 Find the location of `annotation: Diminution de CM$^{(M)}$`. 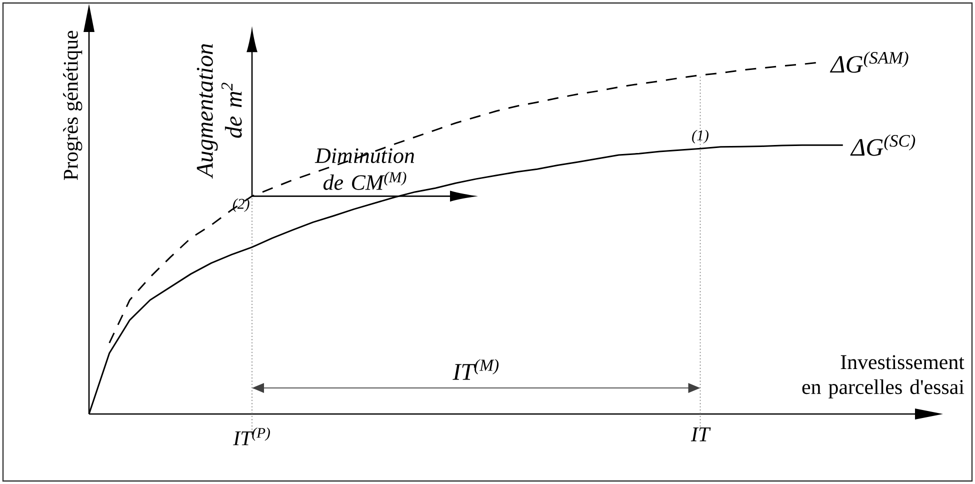

annotation: Diminution de CM$^{(M)}$ is located at coordinates (364, 169).